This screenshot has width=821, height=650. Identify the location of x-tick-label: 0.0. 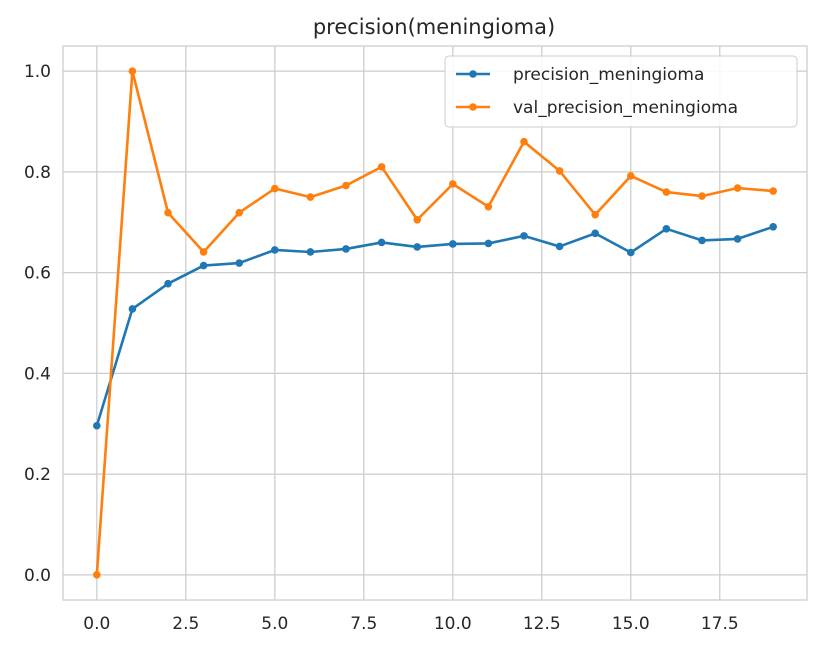
(96, 624).